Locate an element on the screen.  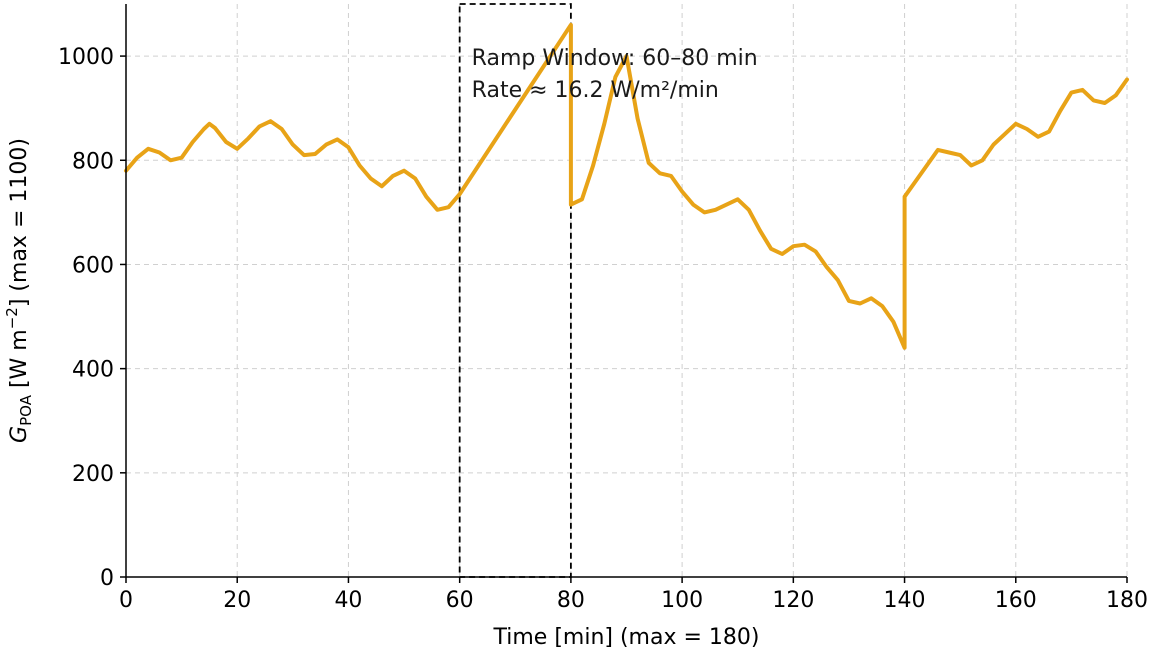
x-tick-label: 140 is located at coordinates (905, 600).